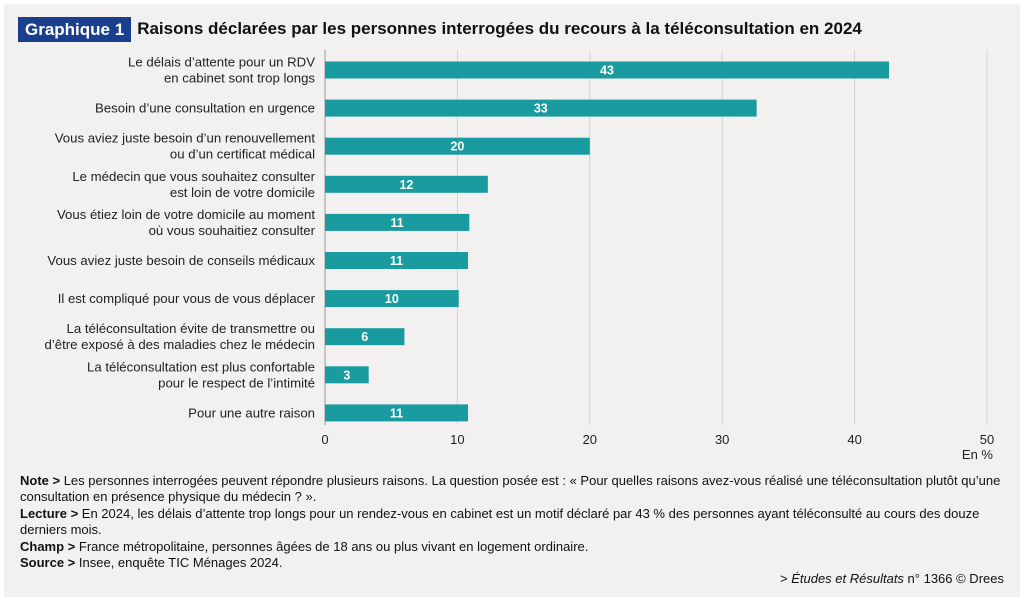 The width and height of the screenshot is (1024, 601). I want to click on x-tick-label: 30, so click(722, 439).